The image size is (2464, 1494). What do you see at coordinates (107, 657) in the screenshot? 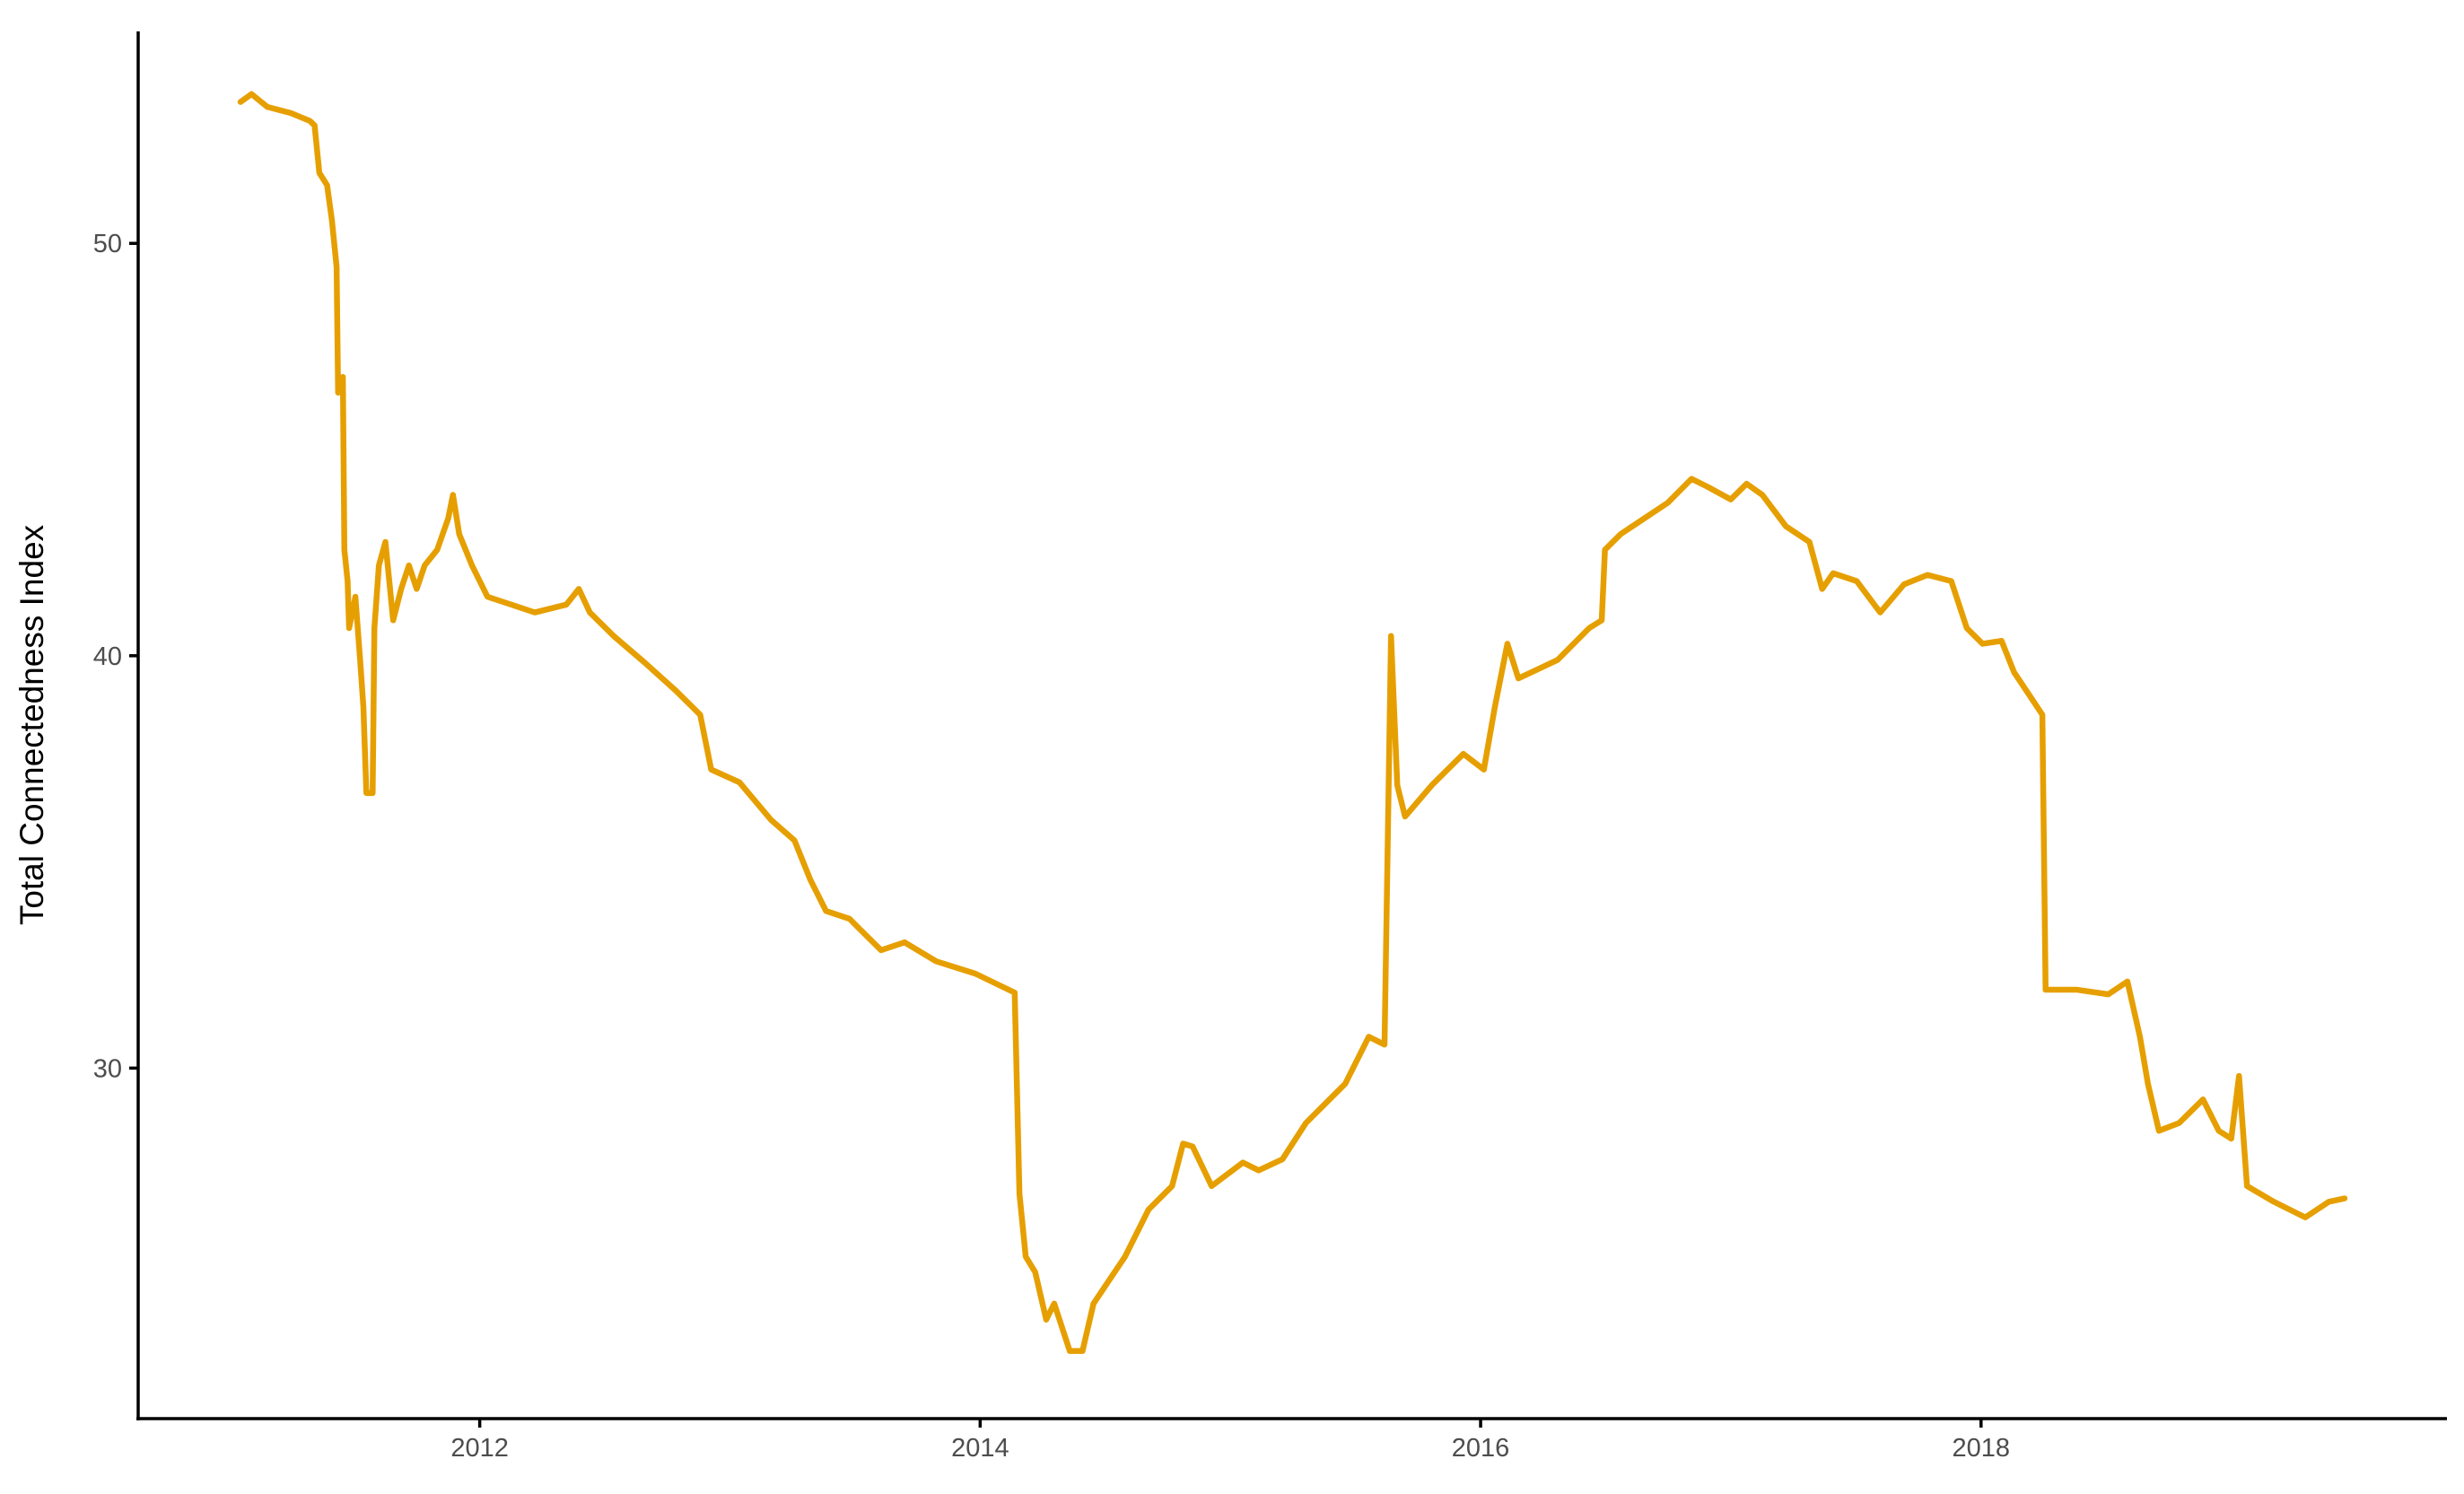
I see `y-tick-label: 40` at bounding box center [107, 657].